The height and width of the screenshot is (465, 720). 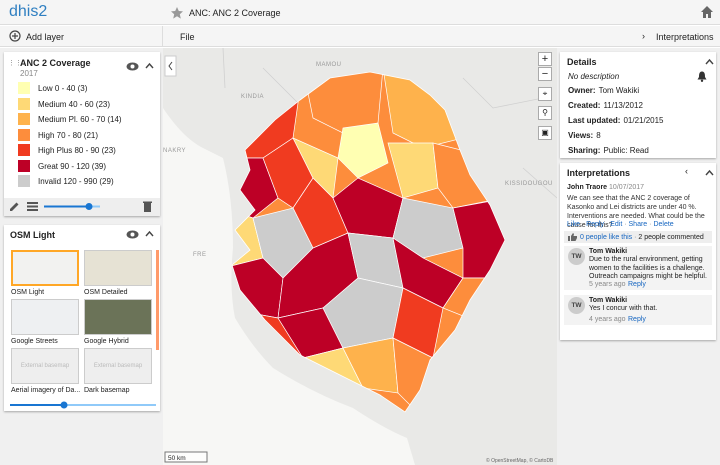 I want to click on add-icon, so click(x=15, y=36).